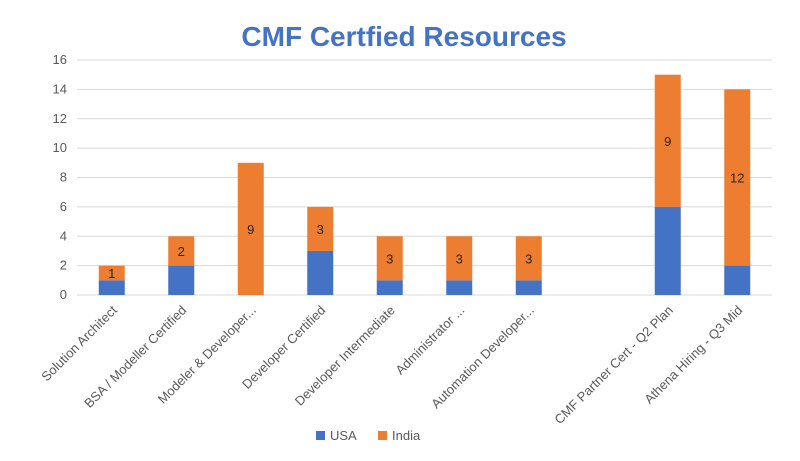  What do you see at coordinates (60, 88) in the screenshot?
I see `y-tick-label: 14` at bounding box center [60, 88].